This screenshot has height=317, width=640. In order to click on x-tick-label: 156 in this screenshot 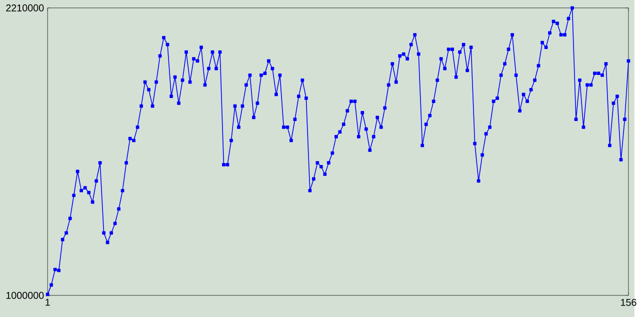, I will do `click(628, 302)`.